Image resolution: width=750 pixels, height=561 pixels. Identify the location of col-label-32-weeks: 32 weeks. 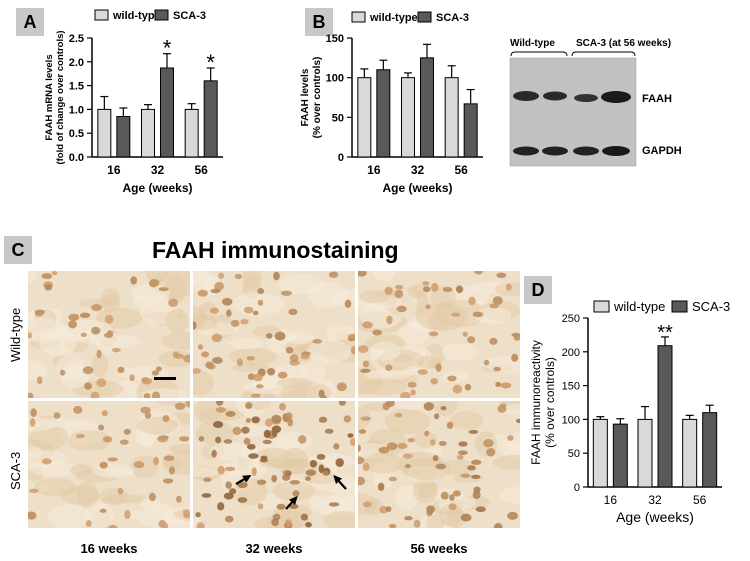
(274, 548).